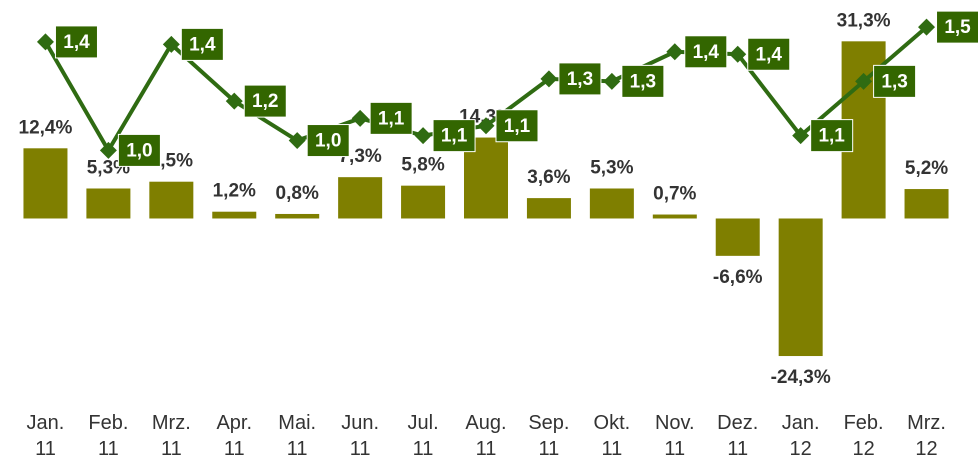  I want to click on x-tick-label: Okt. 11, so click(612, 436).